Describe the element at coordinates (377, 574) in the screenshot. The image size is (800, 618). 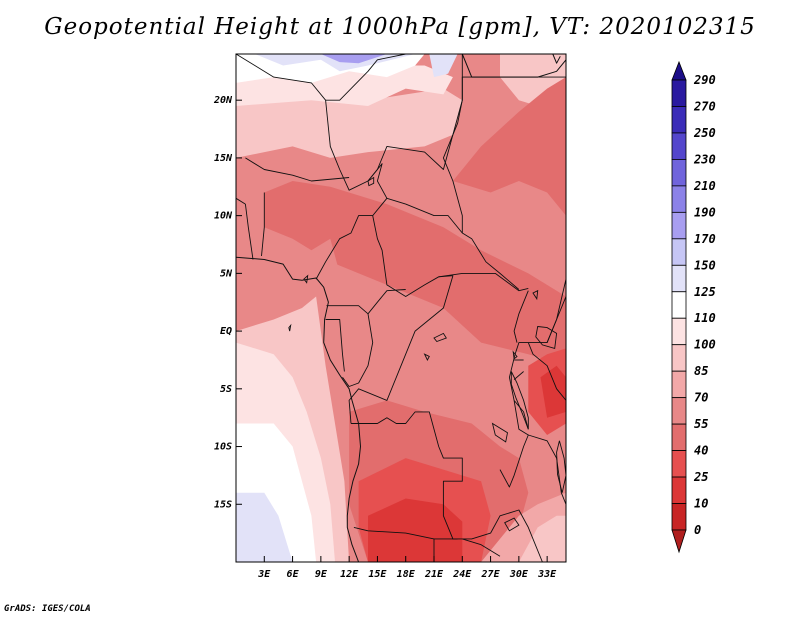
I see `x-tick-label-15E: 15E` at that location.